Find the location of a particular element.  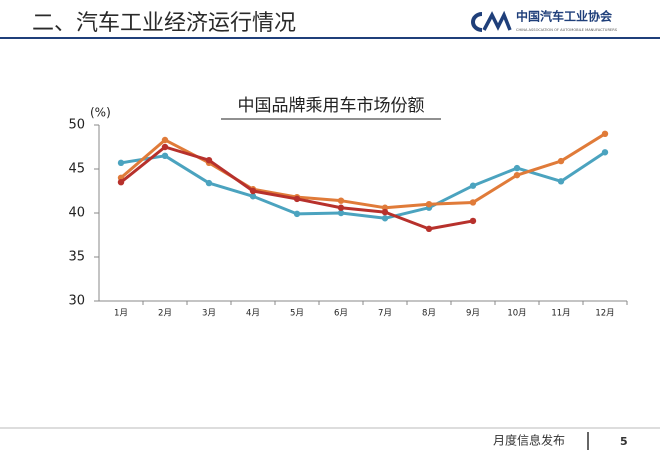

org-name: 中国汽车工业协会 is located at coordinates (564, 16).